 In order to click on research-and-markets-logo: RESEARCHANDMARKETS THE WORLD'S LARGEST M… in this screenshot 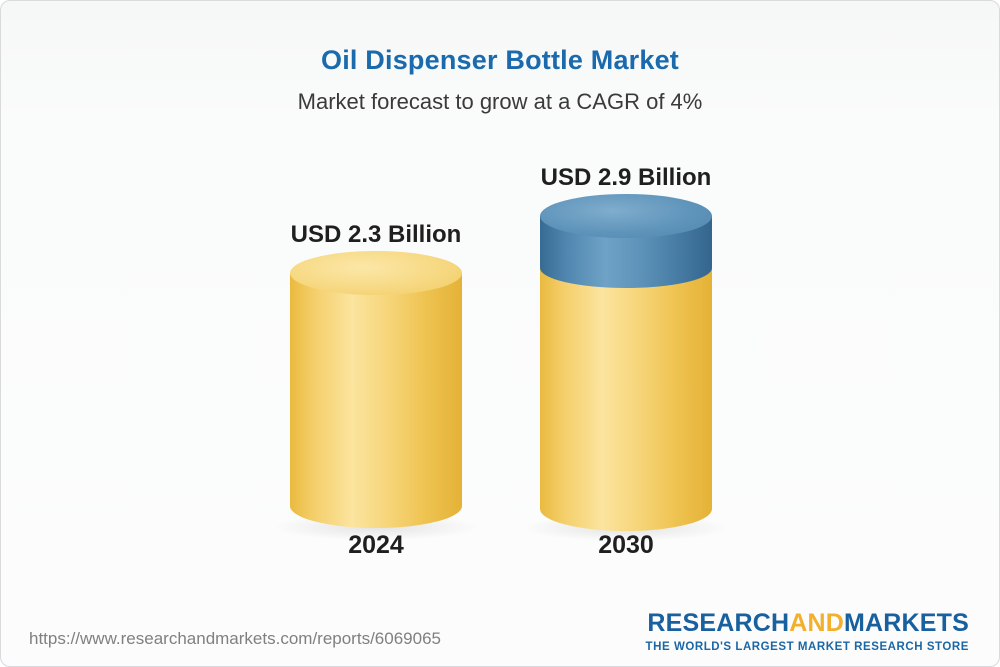, I will do `click(807, 631)`.